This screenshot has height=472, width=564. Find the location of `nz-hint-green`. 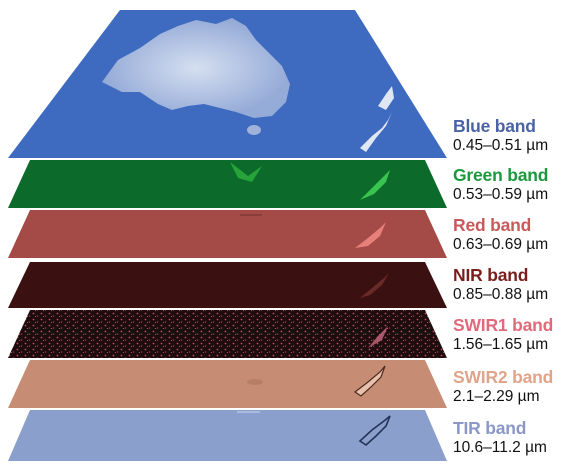

nz-hint-green is located at coordinates (375, 185).